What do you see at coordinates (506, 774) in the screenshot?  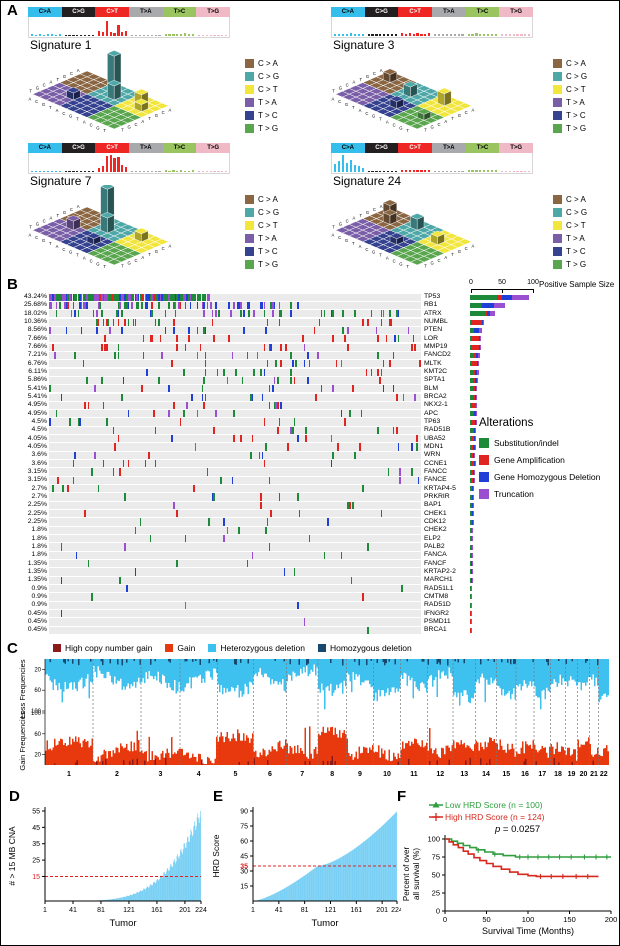 I see `chromosome-label: 15` at bounding box center [506, 774].